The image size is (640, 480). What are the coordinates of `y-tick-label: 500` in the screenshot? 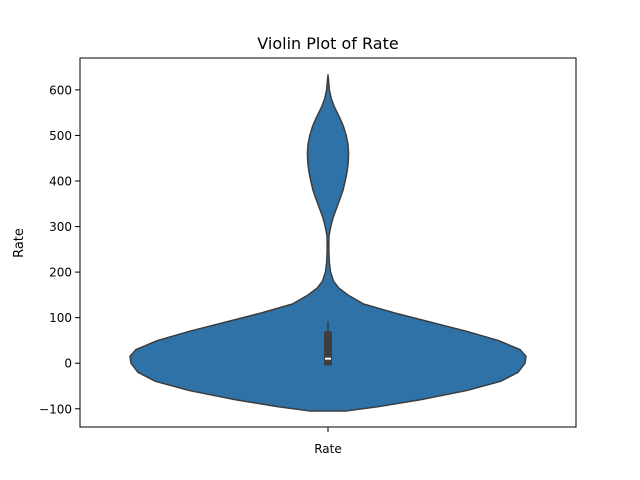 It's located at (60, 136).